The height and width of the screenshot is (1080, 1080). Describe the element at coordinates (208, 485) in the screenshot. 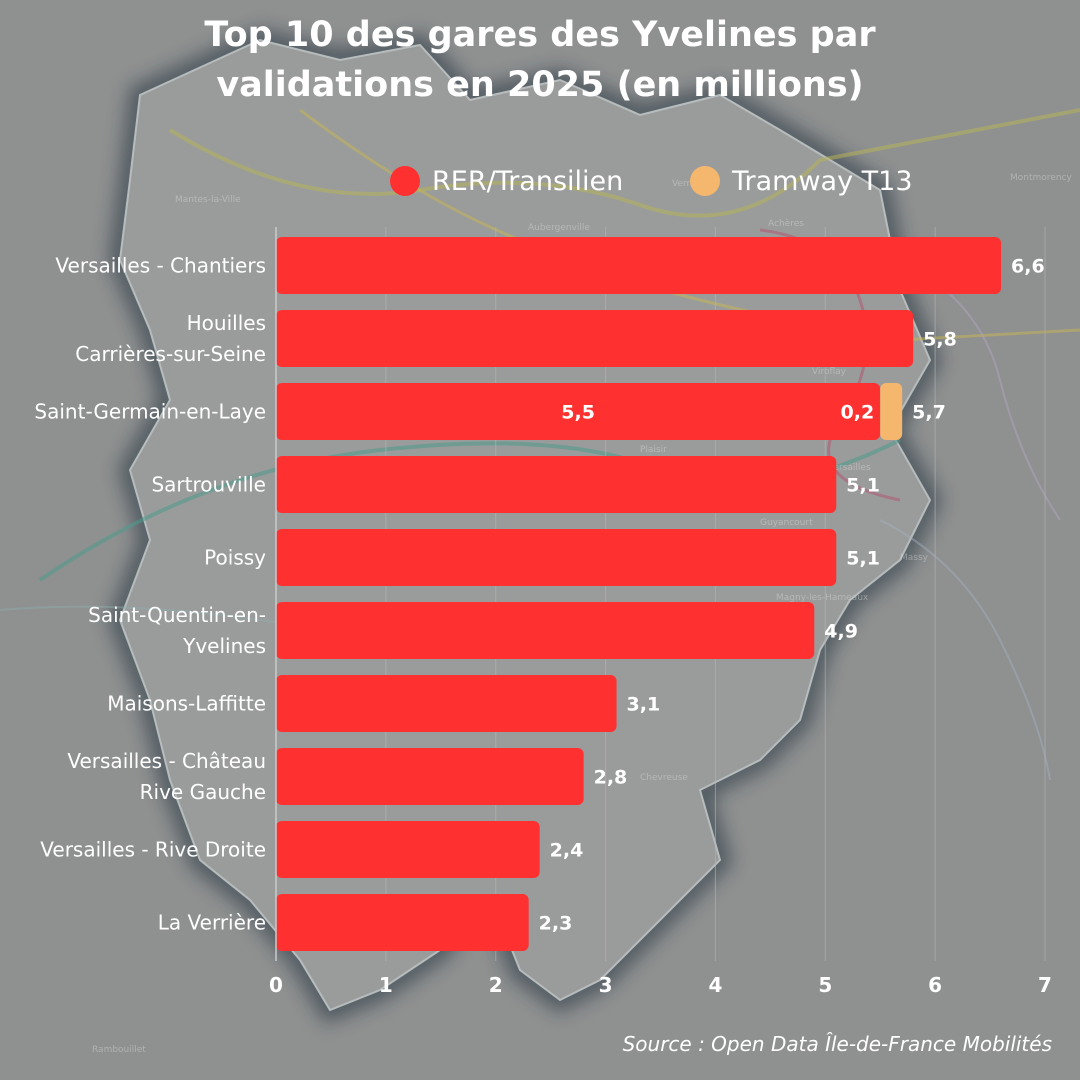

I see `category-label: Sartrouville` at that location.